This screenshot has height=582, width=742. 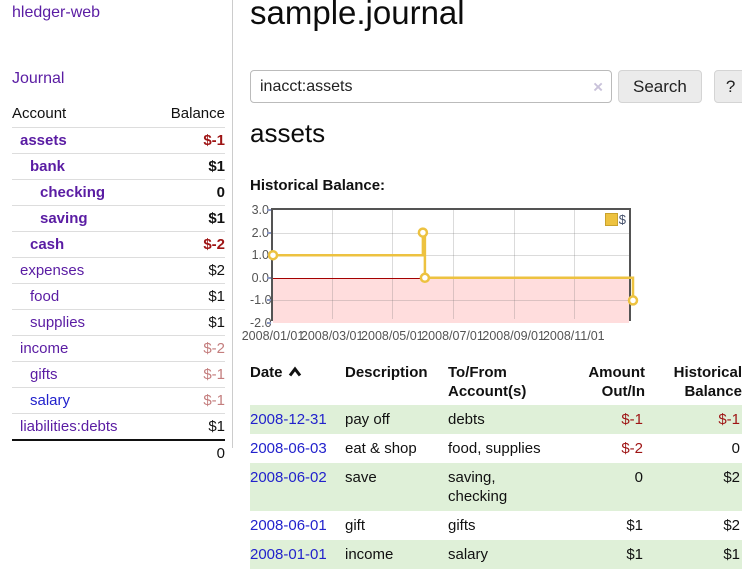 I want to click on register-header-date-label: Date, so click(x=266, y=372).